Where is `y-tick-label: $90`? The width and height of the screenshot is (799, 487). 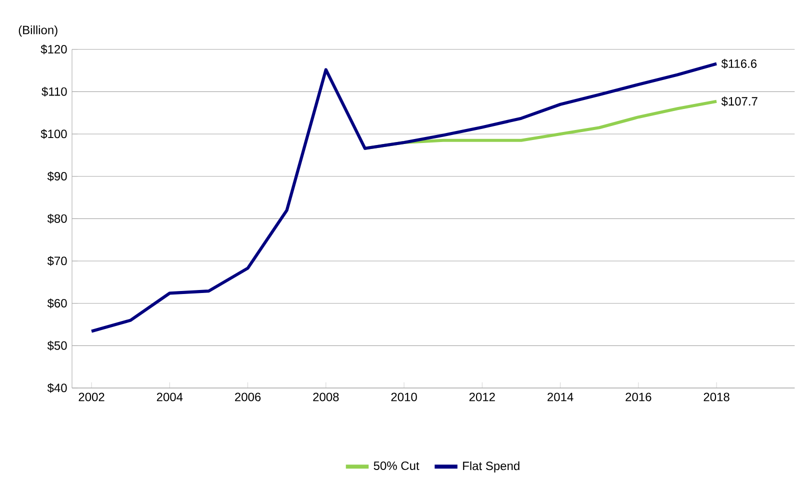
y-tick-label: $90 is located at coordinates (57, 176).